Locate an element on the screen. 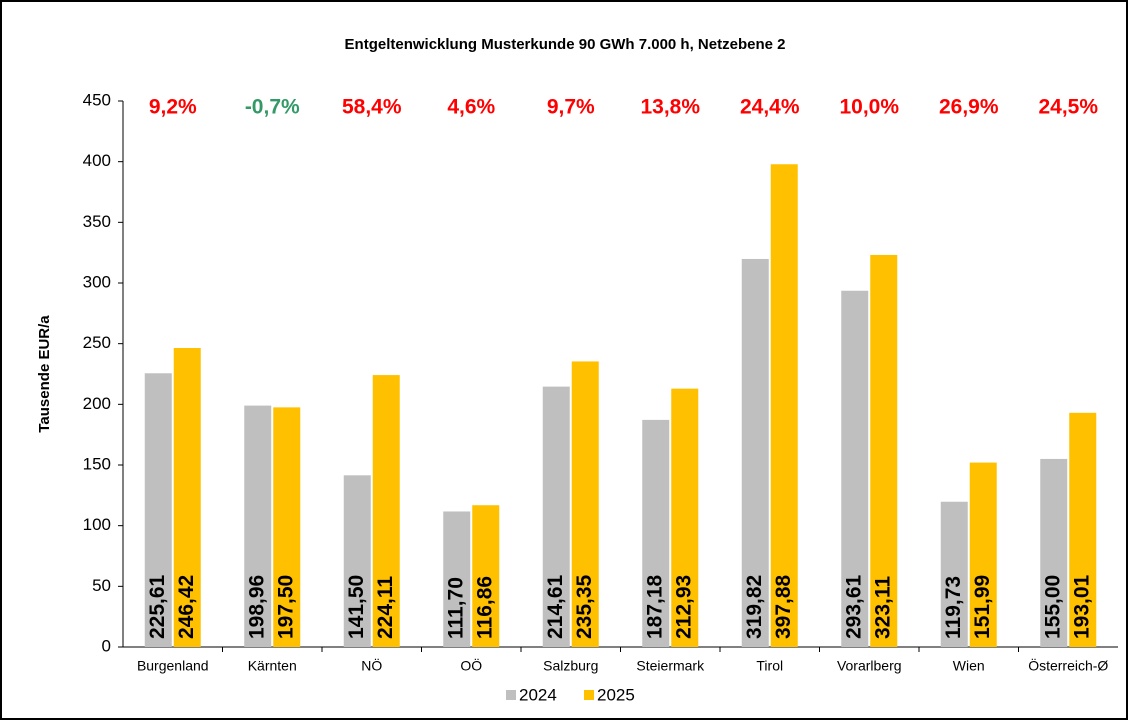  value-label: 119,73 is located at coordinates (953, 607).